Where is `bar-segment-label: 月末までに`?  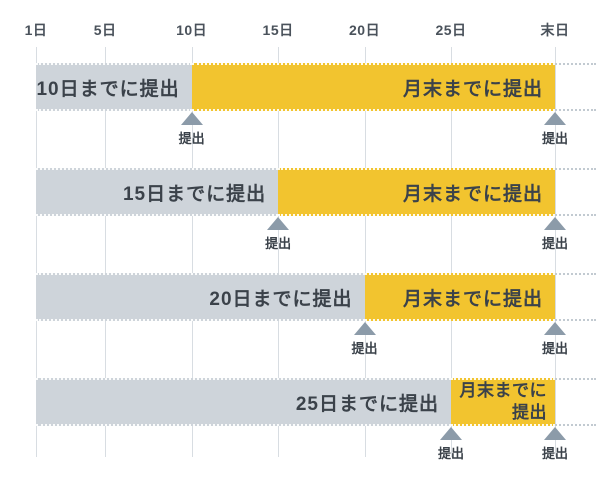
bar-segment-label: 月末までに is located at coordinates (503, 390).